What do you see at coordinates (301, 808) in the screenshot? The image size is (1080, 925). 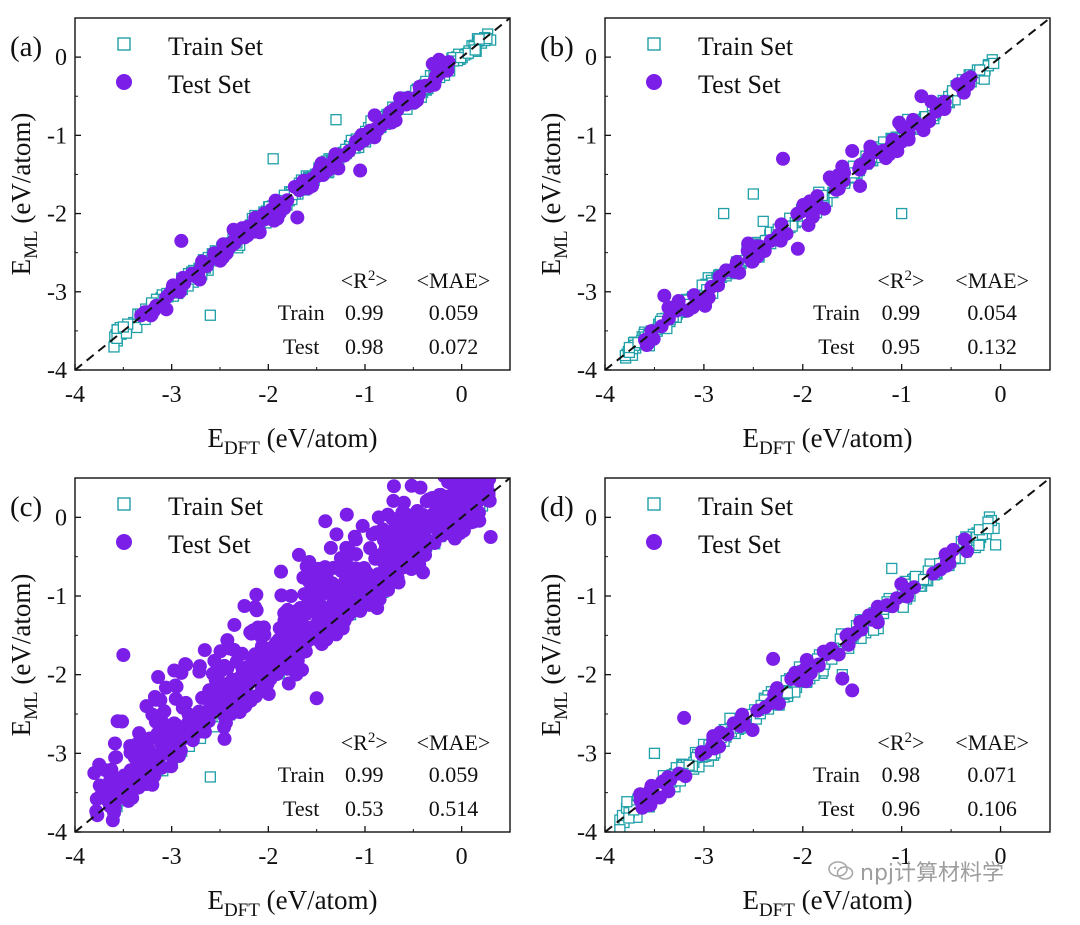 I see `stats-row-label: Test` at bounding box center [301, 808].